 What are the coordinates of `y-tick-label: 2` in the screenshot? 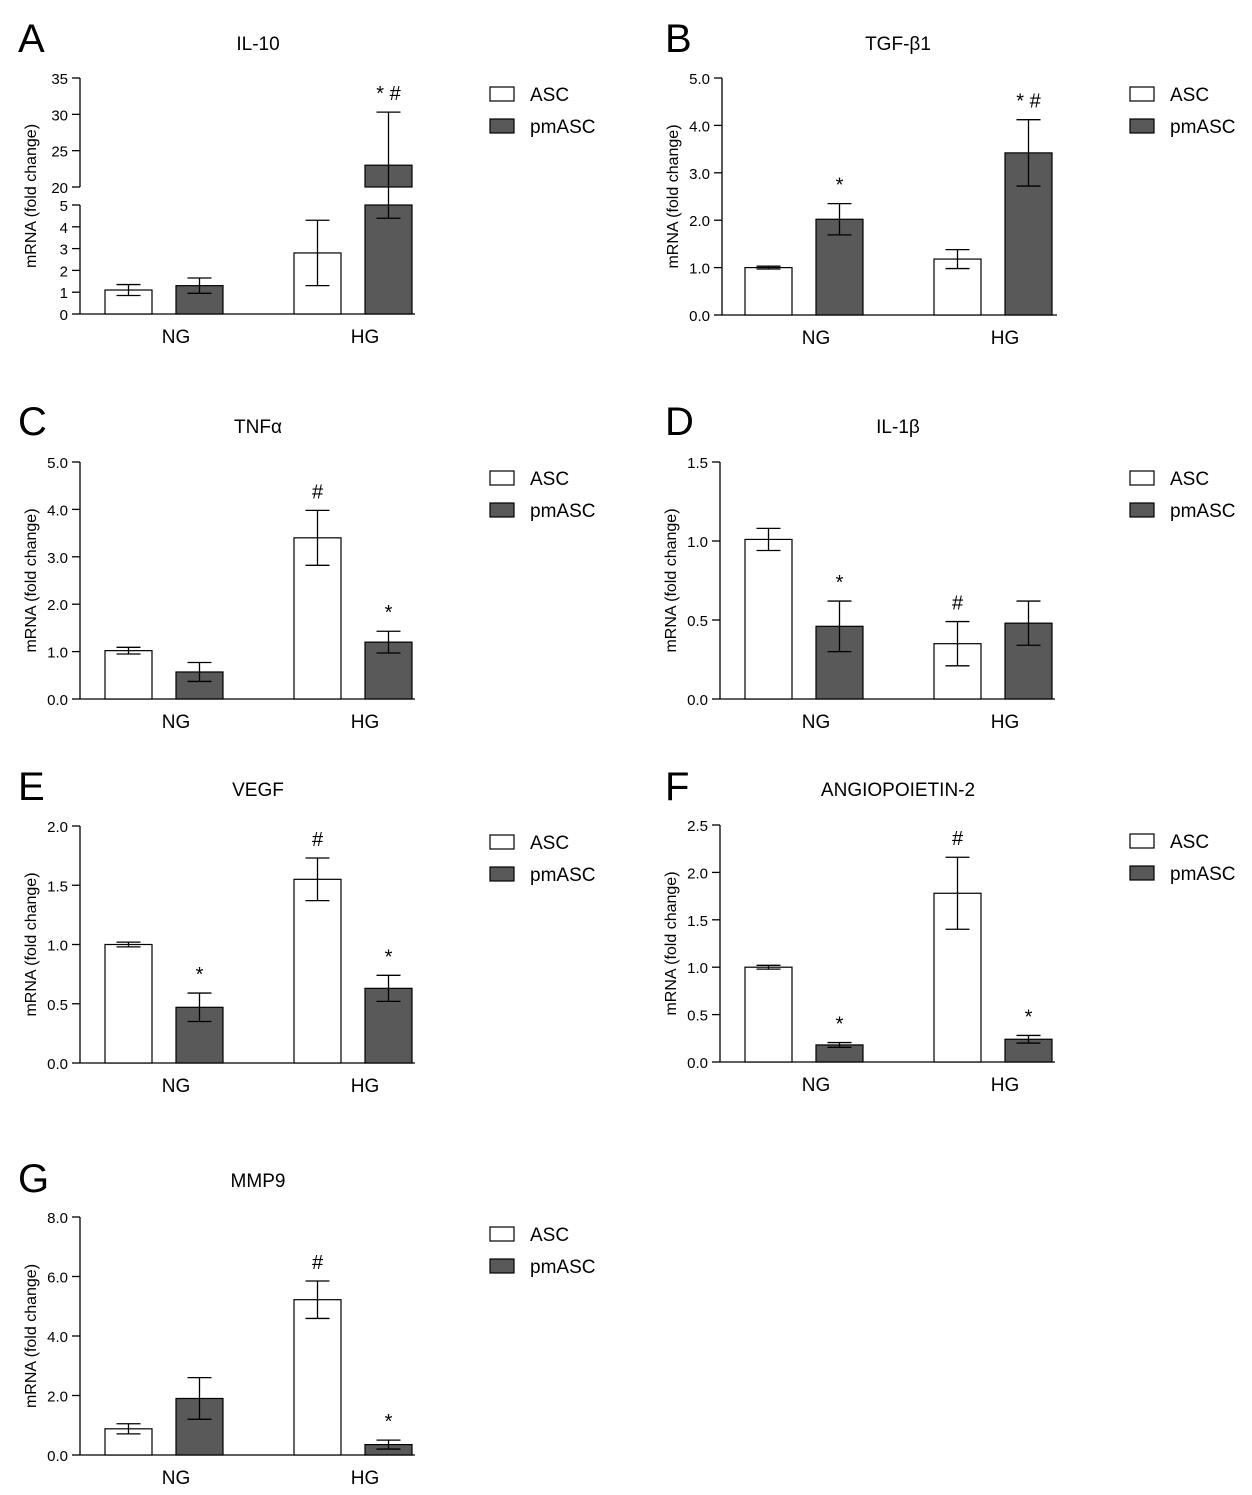 It's located at (64, 271).